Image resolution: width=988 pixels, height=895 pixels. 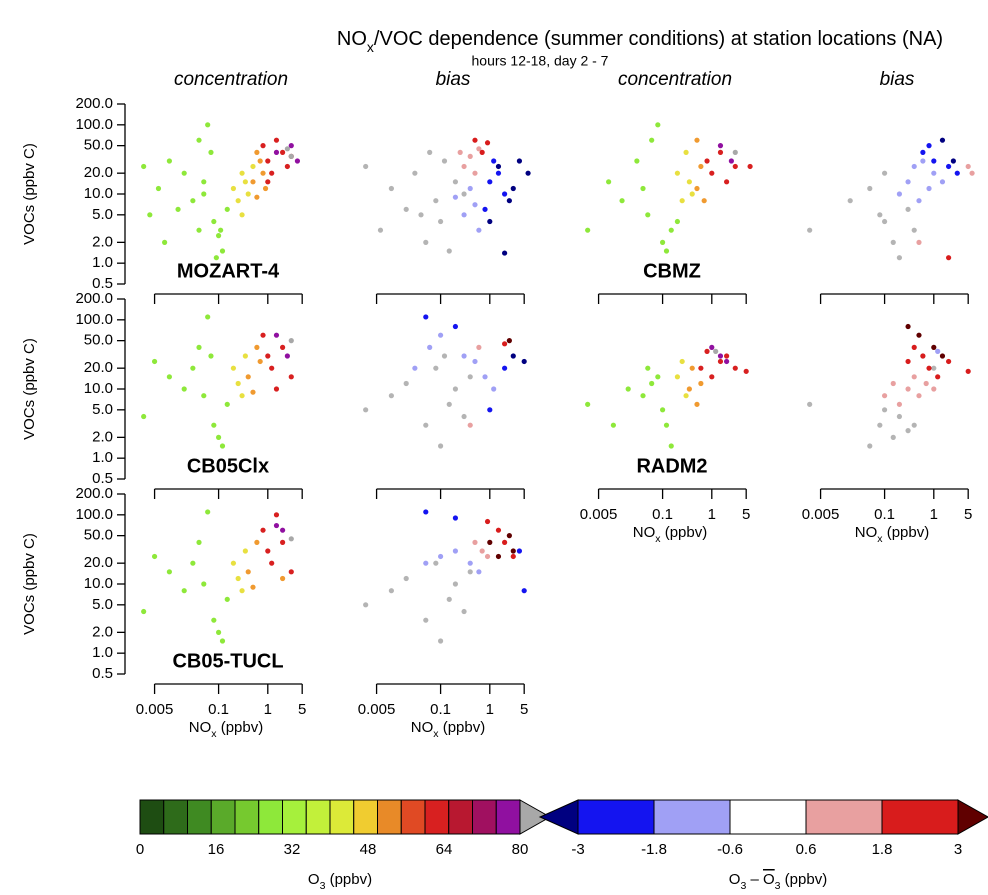 What do you see at coordinates (769, 879) in the screenshot?
I see `text-part: O` at bounding box center [769, 879].